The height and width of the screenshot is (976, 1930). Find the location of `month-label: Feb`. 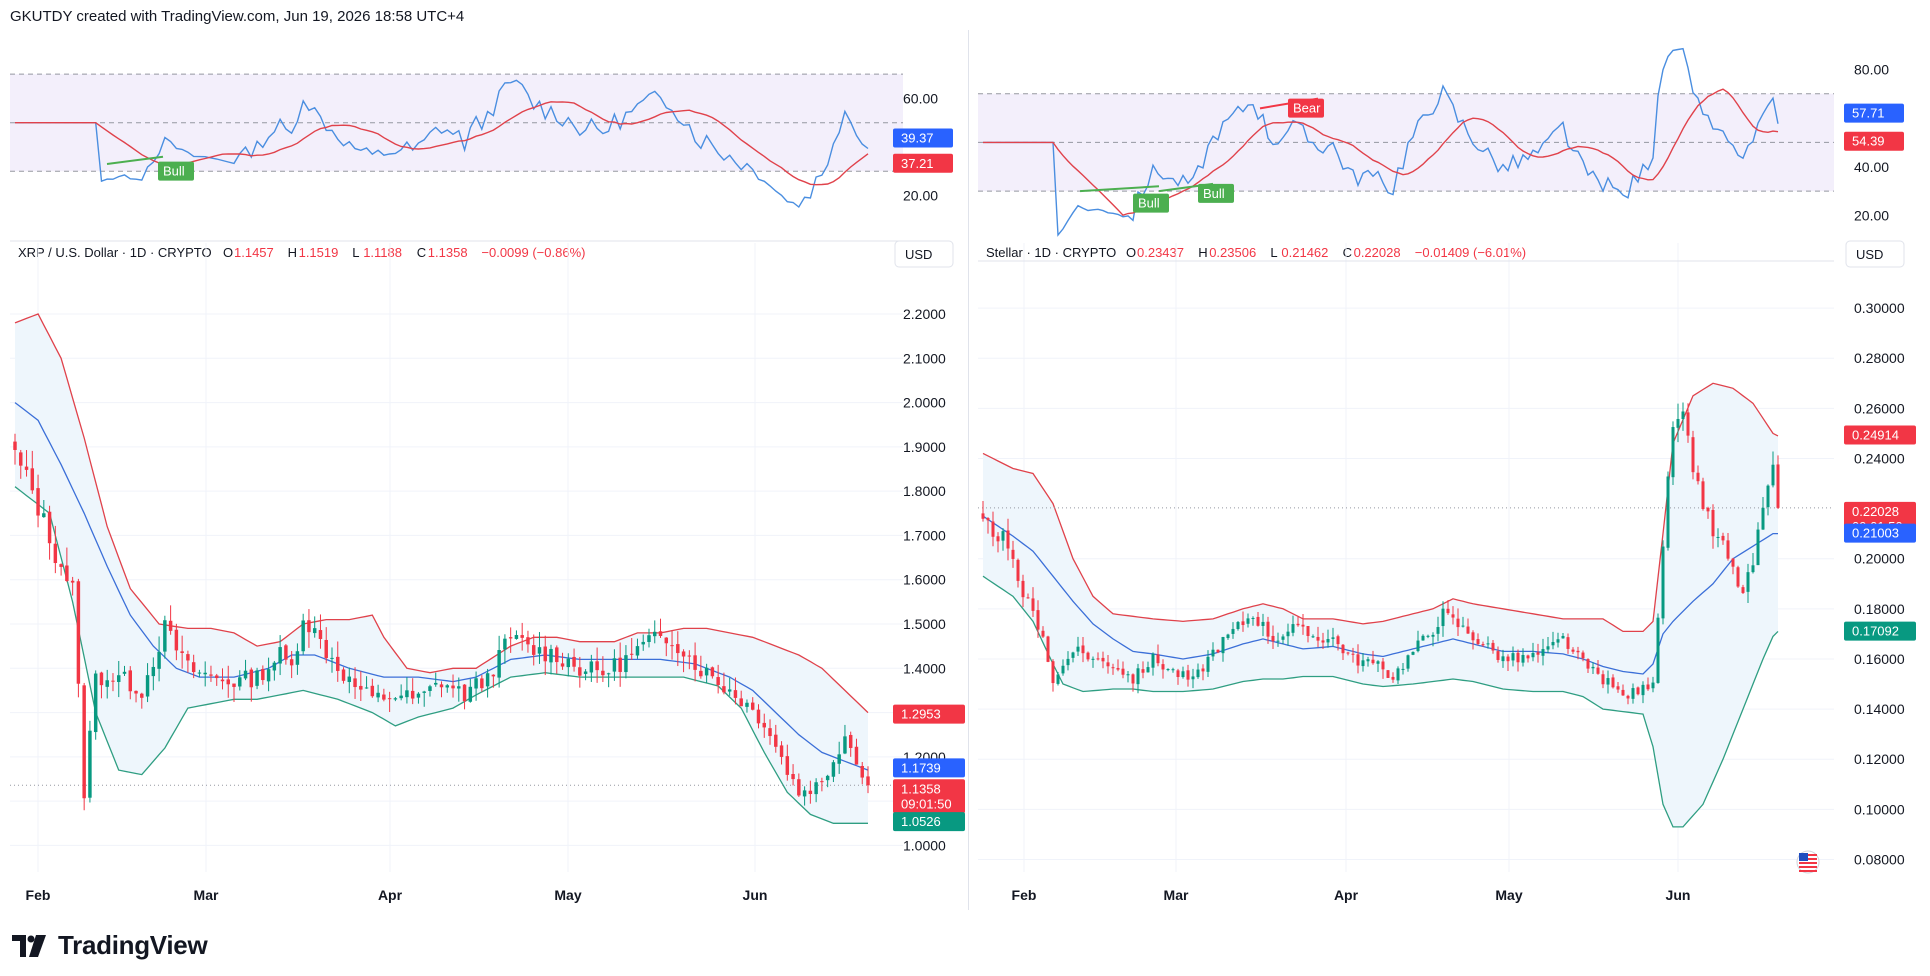

month-label: Feb is located at coordinates (1024, 895).